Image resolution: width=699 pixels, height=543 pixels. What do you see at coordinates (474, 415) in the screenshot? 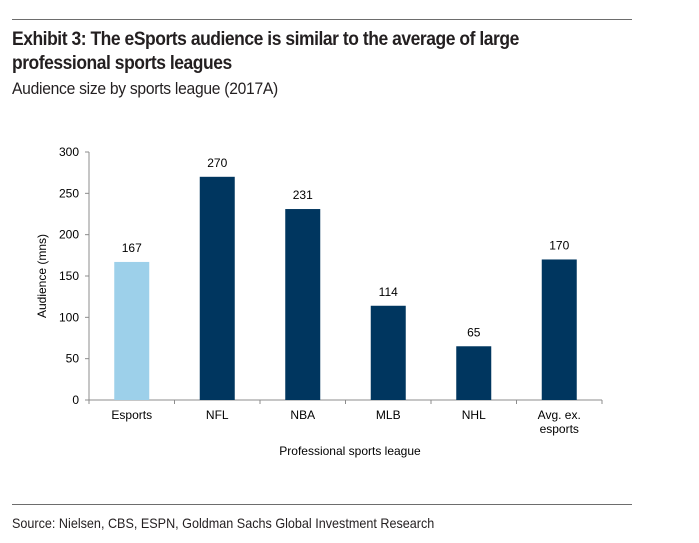
I see `x-tick-label: NHL` at bounding box center [474, 415].